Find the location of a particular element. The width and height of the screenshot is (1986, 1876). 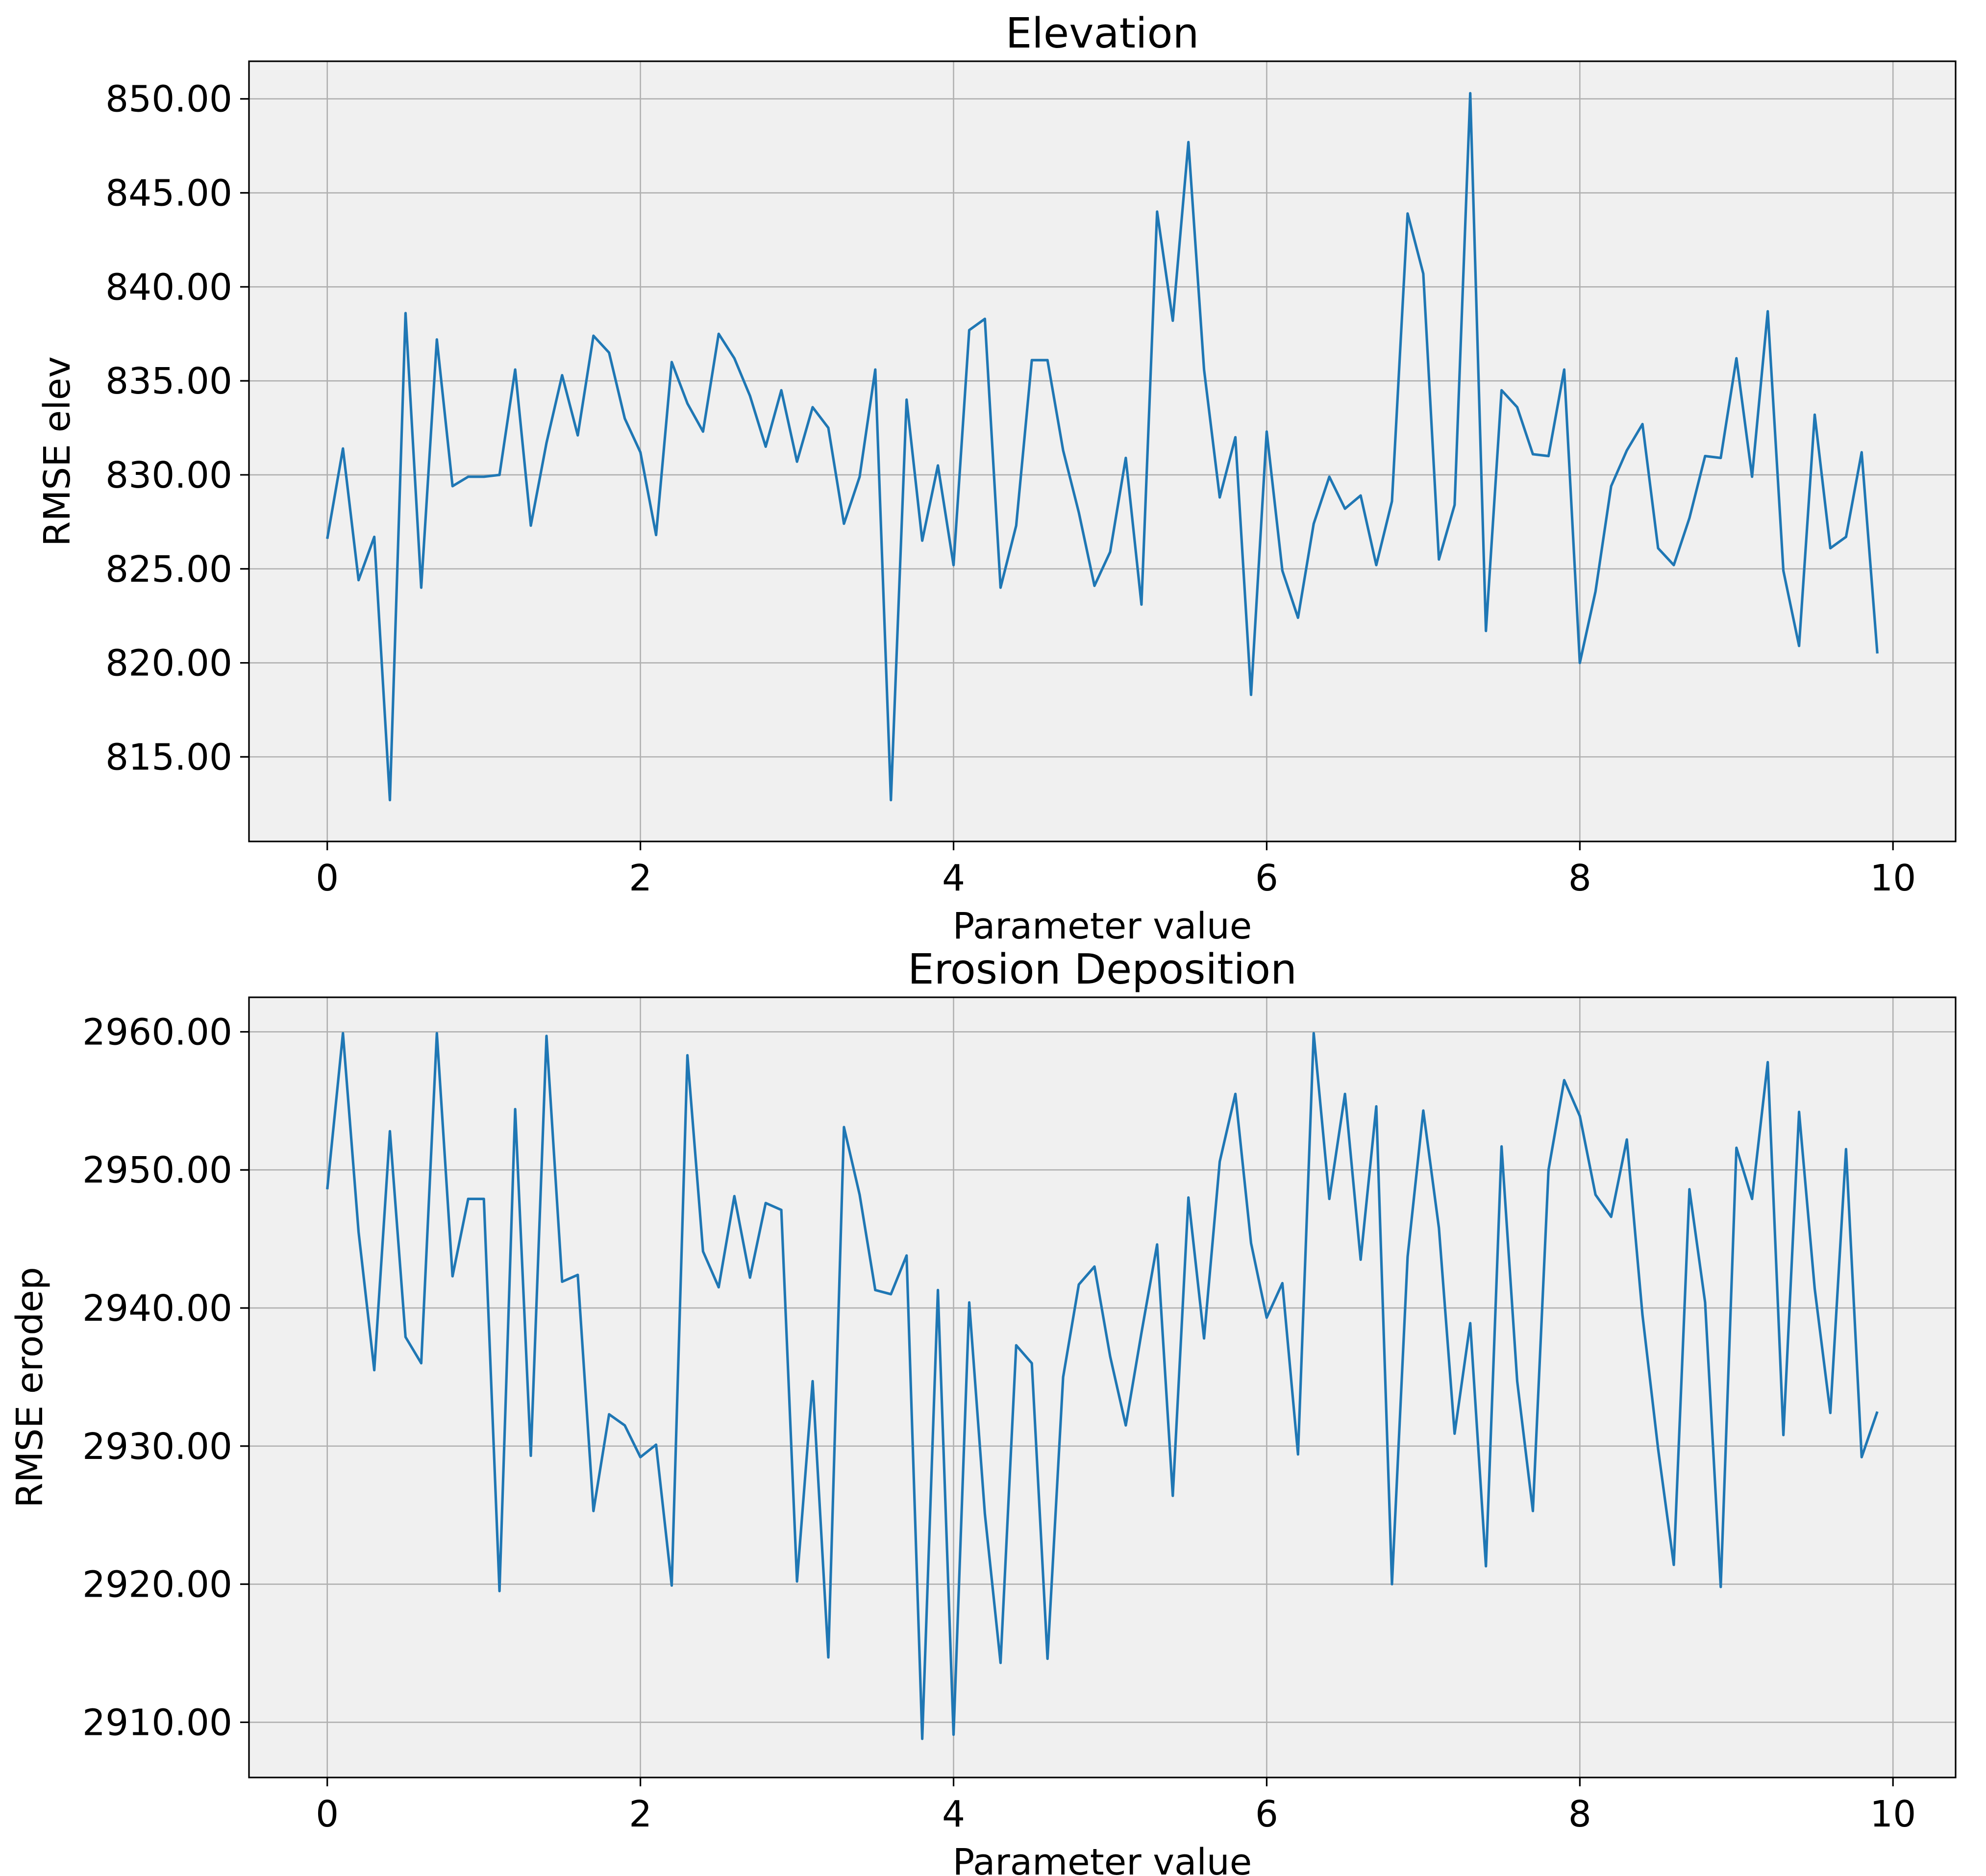

y-tick-label: 840.00 is located at coordinates (168, 287).